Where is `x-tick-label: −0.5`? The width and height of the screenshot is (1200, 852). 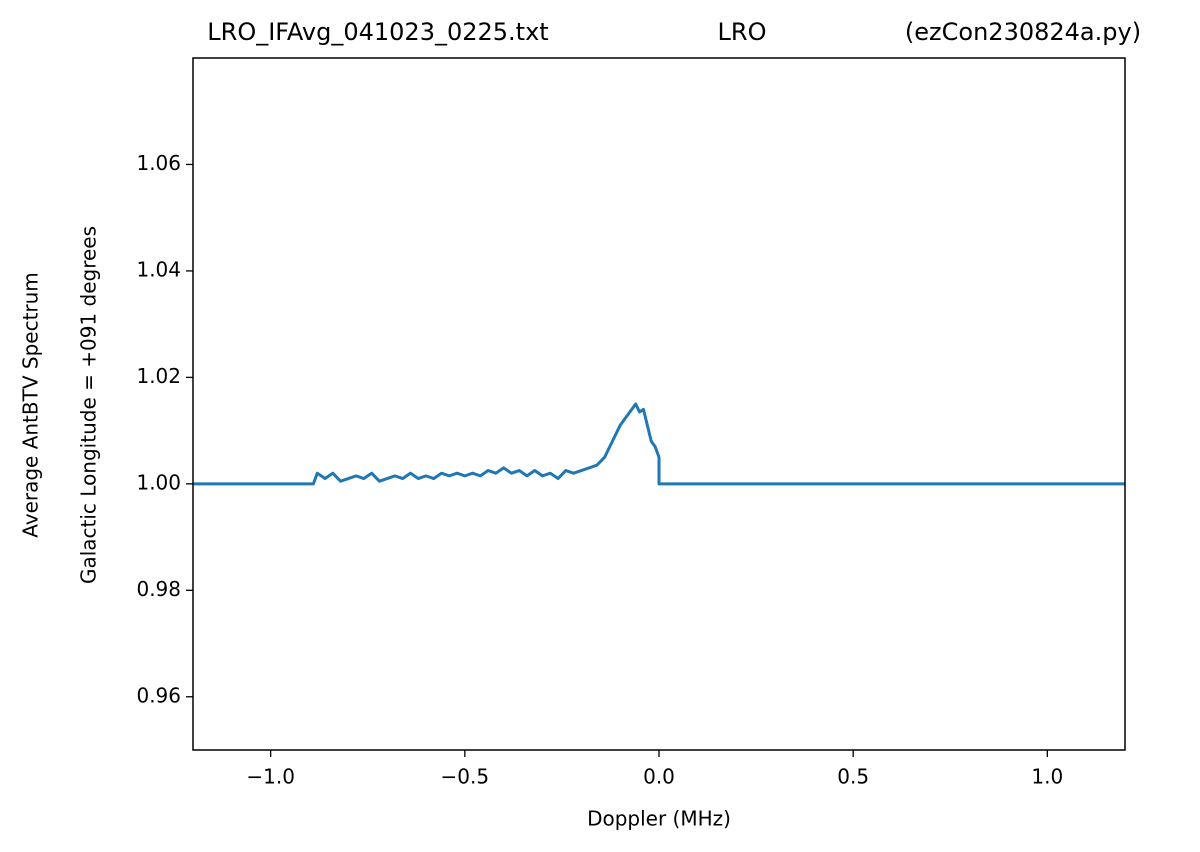
x-tick-label: −0.5 is located at coordinates (465, 777).